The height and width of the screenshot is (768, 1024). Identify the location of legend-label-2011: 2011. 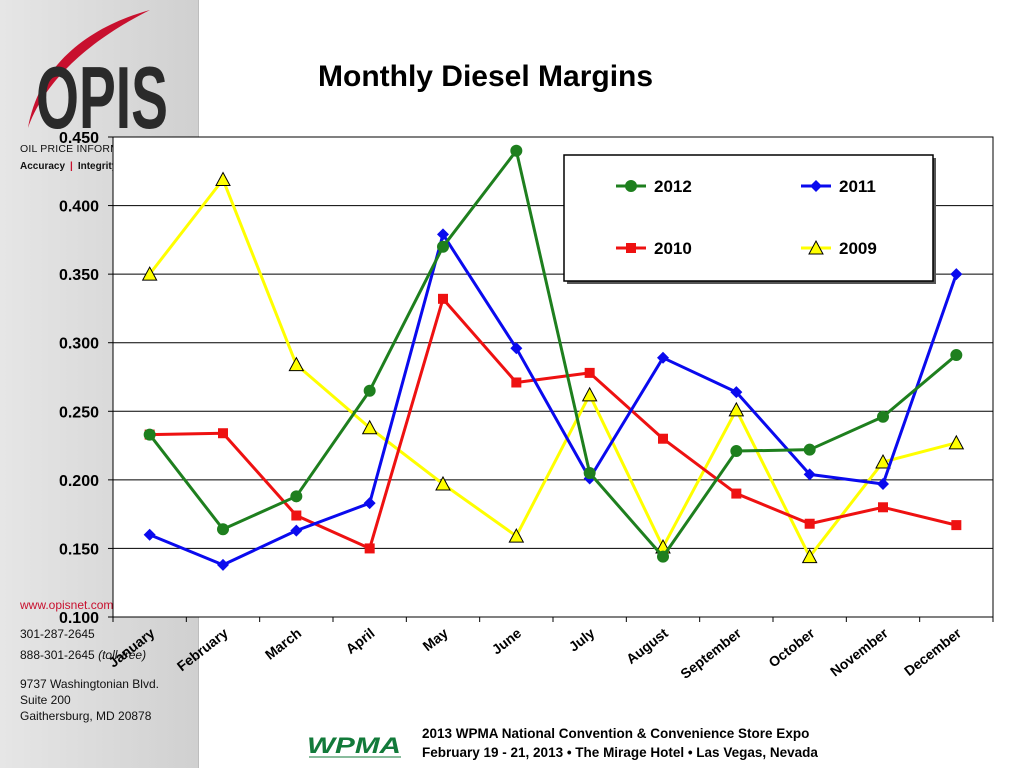
(857, 186).